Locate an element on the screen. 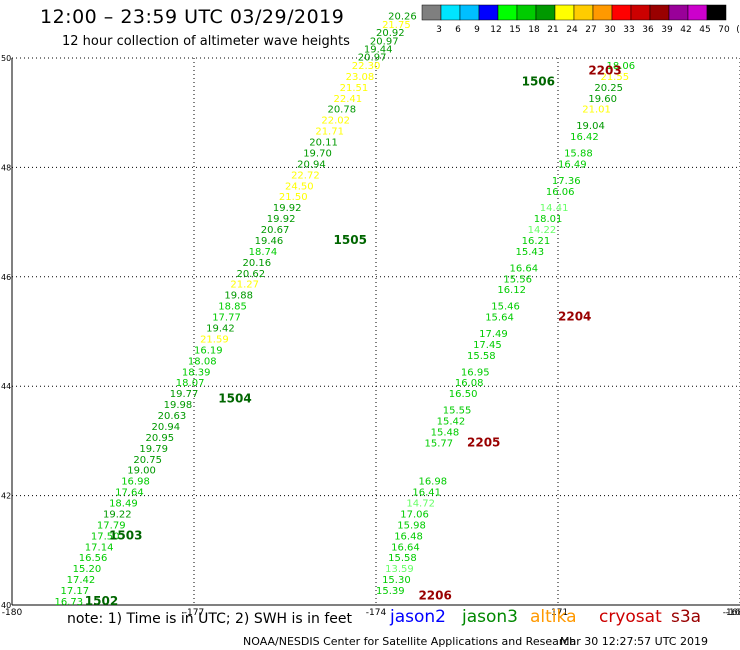  wave-height-value: 16.06 is located at coordinates (560, 192).